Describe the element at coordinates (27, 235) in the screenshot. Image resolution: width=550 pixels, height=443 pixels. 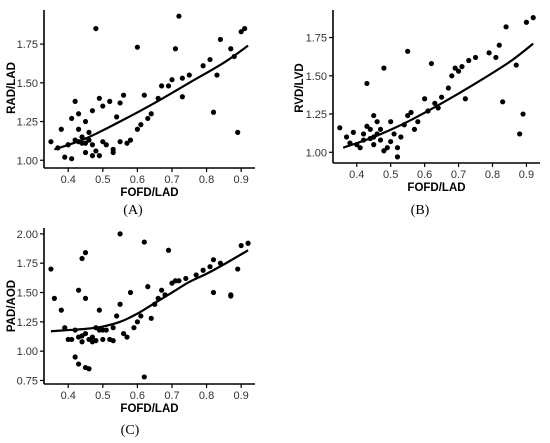
I see `y-tick-label: 2.00` at that location.